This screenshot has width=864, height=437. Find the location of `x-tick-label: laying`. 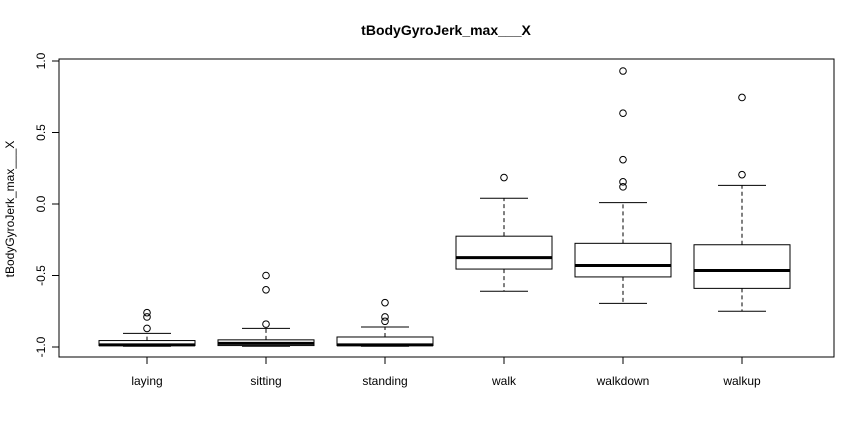

x-tick-label: laying is located at coordinates (146, 381).